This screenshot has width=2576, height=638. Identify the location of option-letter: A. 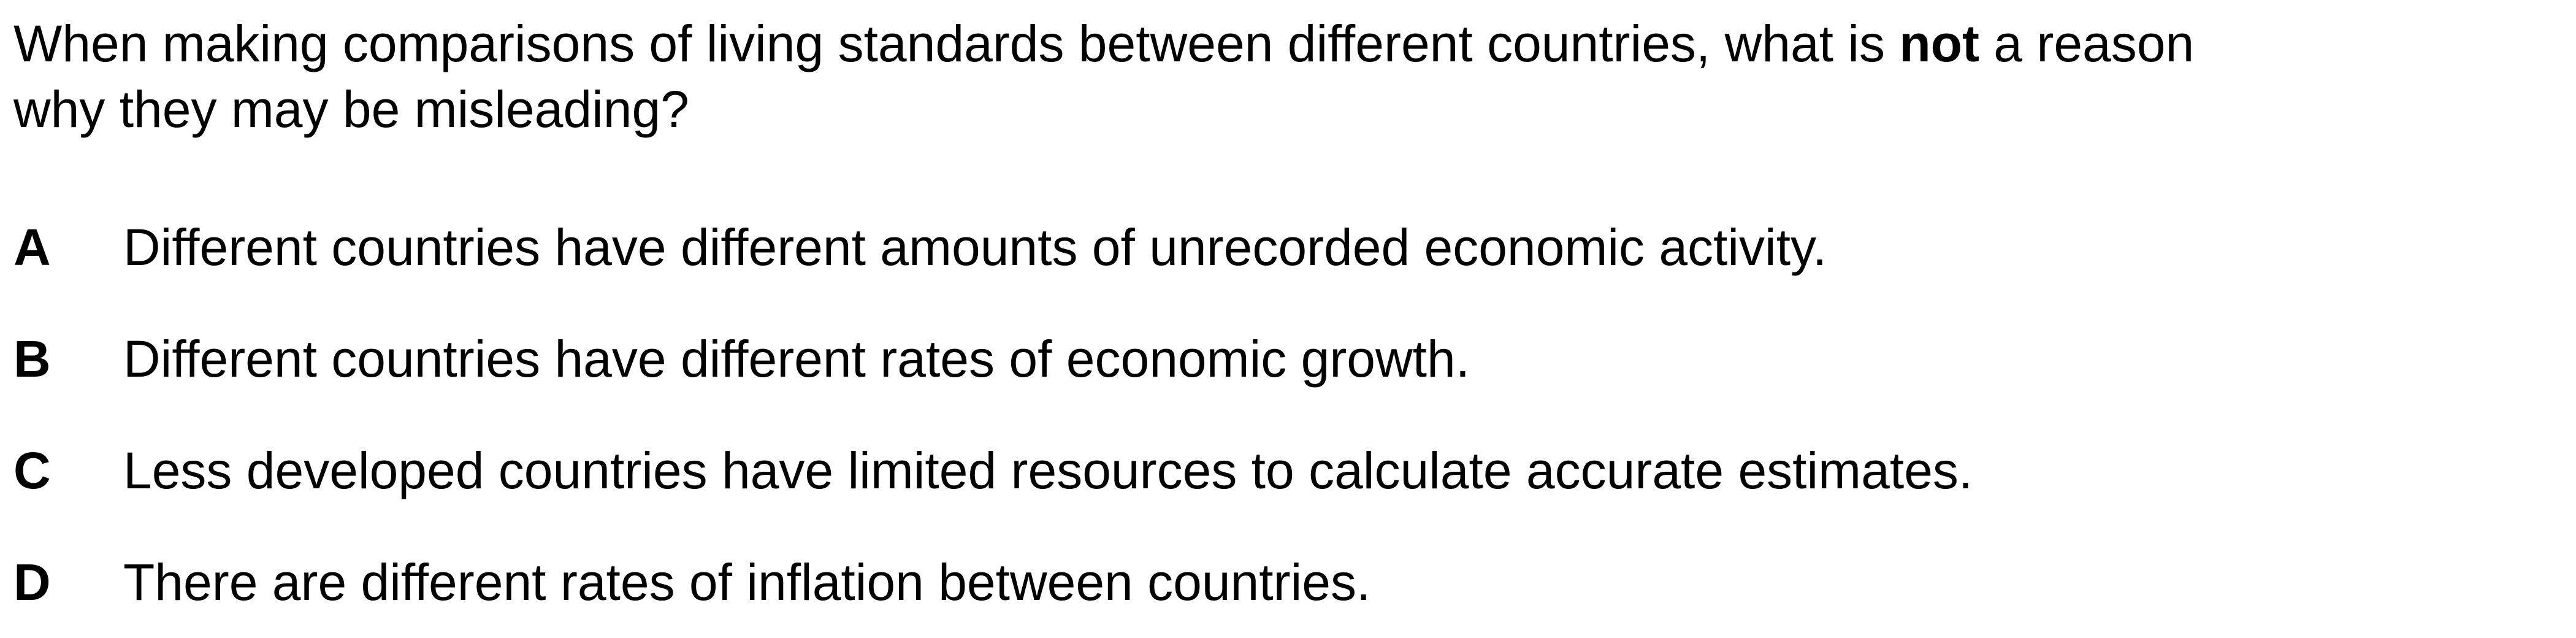
(32, 247).